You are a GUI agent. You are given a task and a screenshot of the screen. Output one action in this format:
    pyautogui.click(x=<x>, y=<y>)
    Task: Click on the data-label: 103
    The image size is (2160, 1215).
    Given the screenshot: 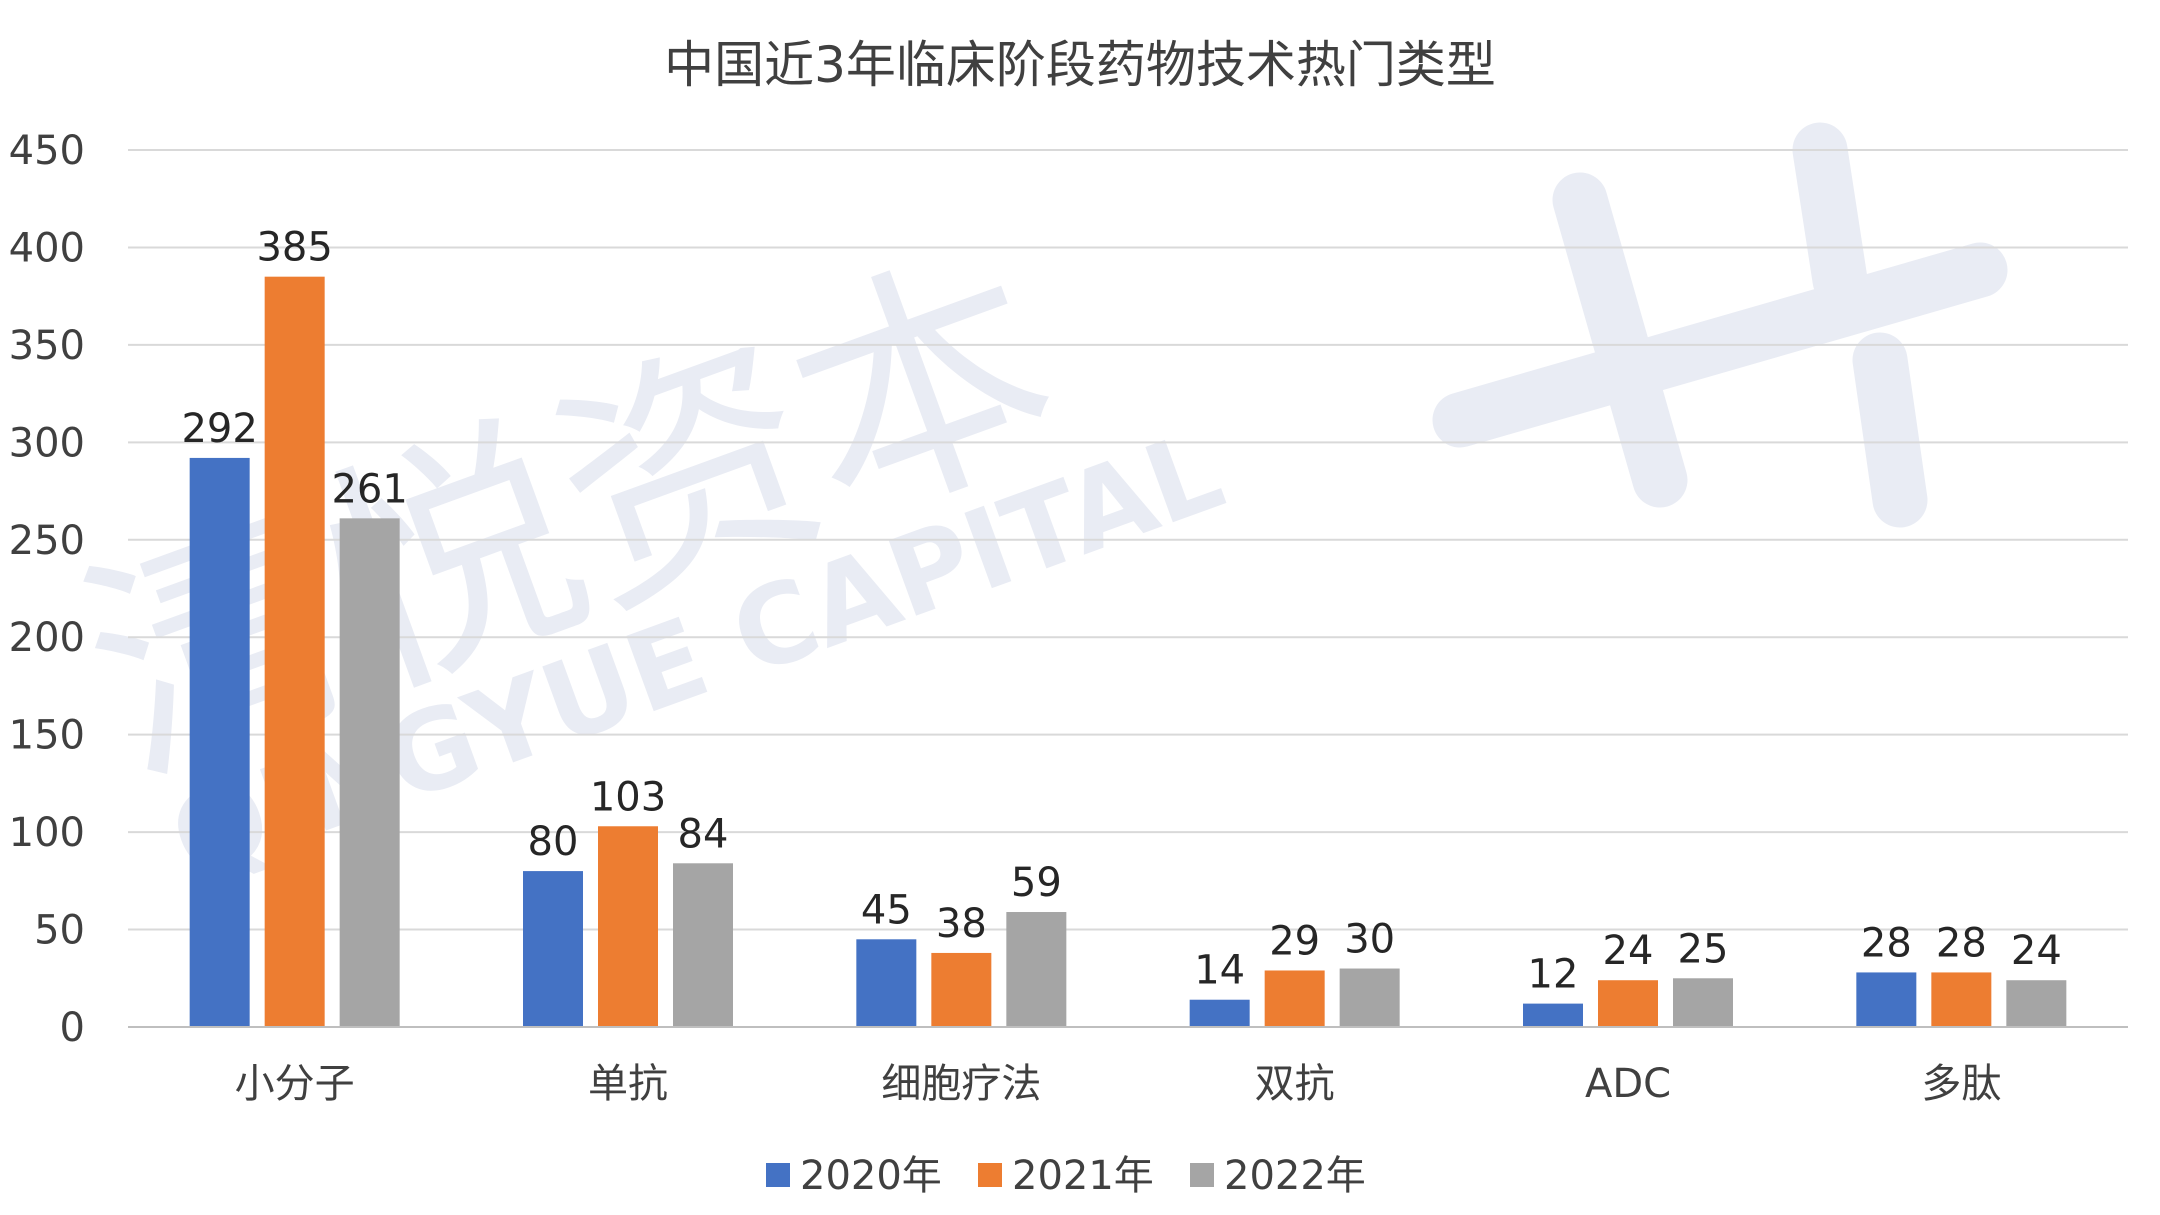 What is the action you would take?
    pyautogui.click(x=628, y=797)
    